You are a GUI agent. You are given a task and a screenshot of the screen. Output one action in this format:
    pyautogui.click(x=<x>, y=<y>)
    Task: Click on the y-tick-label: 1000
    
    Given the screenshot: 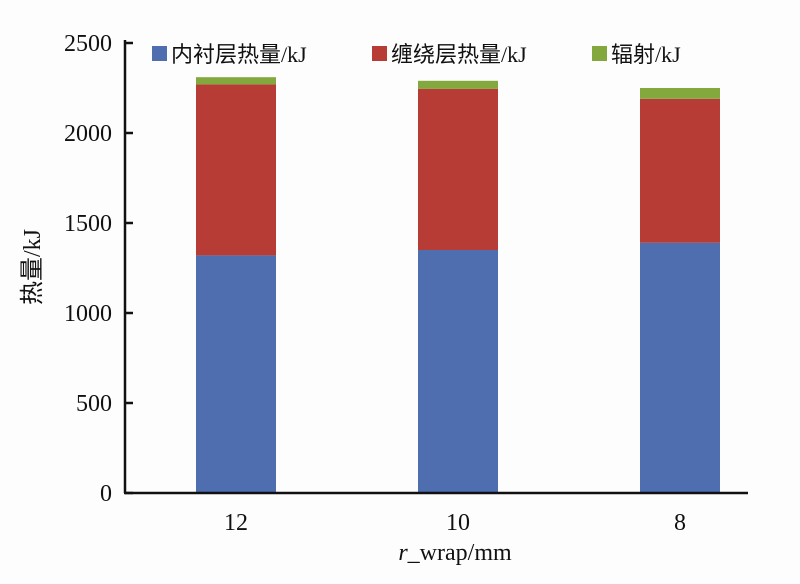 What is the action you would take?
    pyautogui.click(x=88, y=314)
    